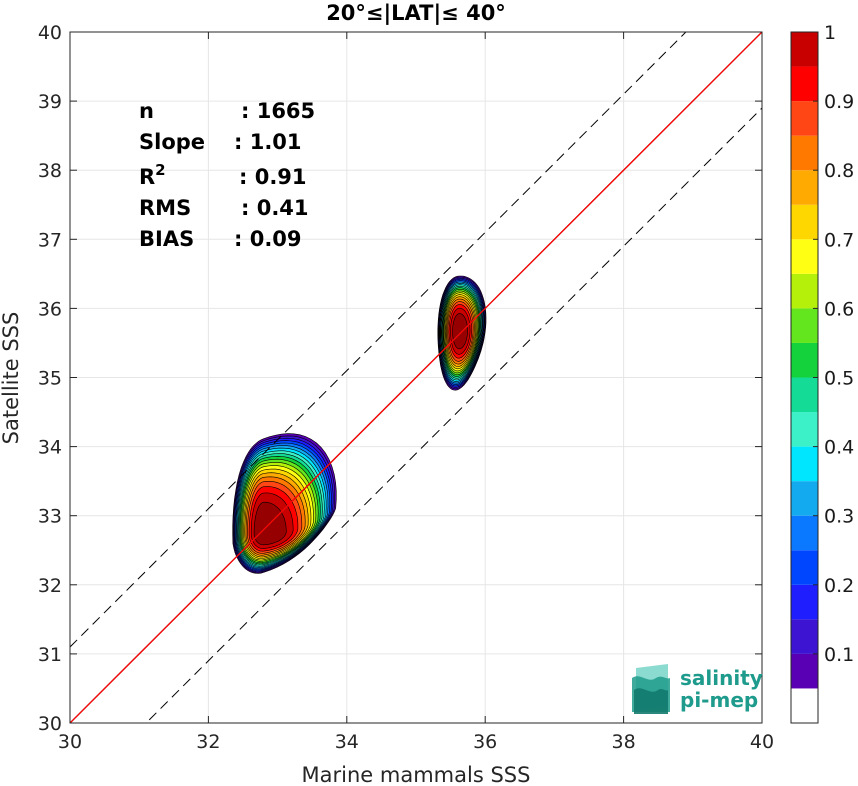 The image size is (858, 786). Describe the element at coordinates (839, 309) in the screenshot. I see `colorbar-tick-label: 0.6` at that location.